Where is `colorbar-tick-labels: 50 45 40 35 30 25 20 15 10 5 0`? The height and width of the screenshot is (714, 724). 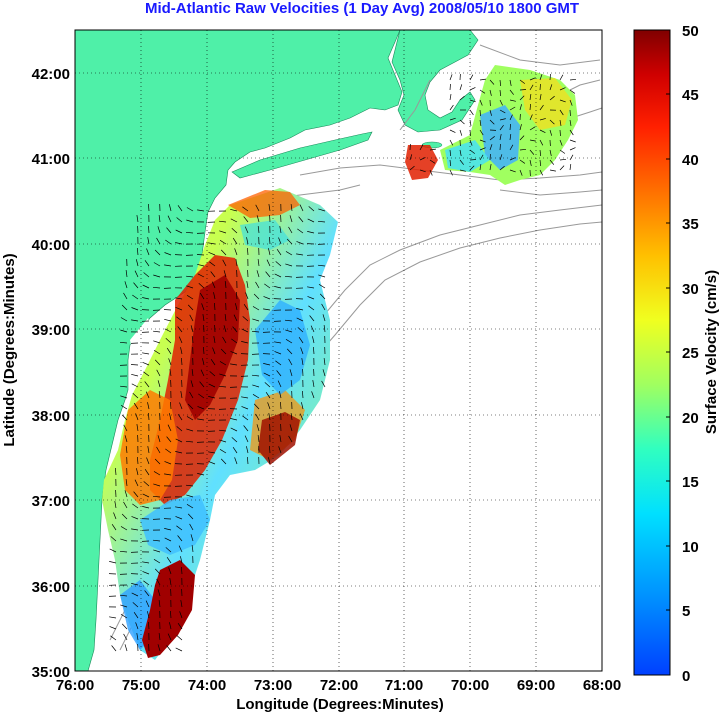
colorbar-tick-labels: 50 45 40 35 30 25 20 15 10 5 0 is located at coordinates (690, 354).